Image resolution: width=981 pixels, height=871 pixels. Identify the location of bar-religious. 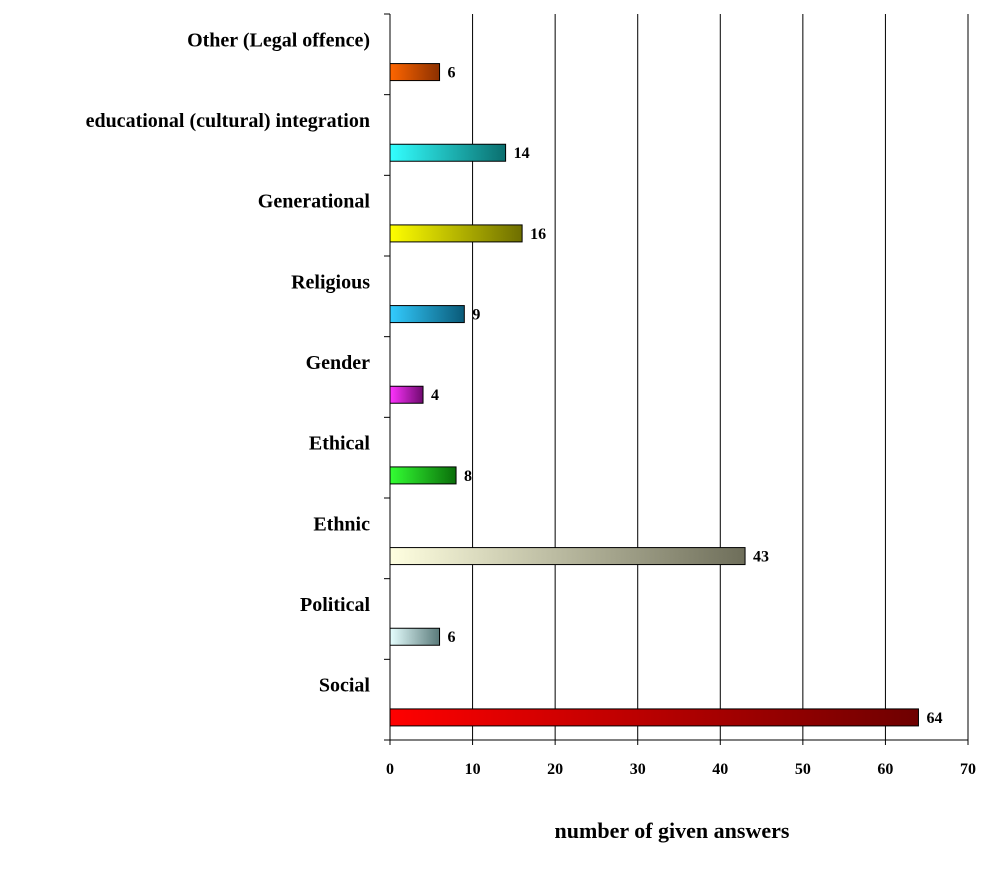
(427, 314).